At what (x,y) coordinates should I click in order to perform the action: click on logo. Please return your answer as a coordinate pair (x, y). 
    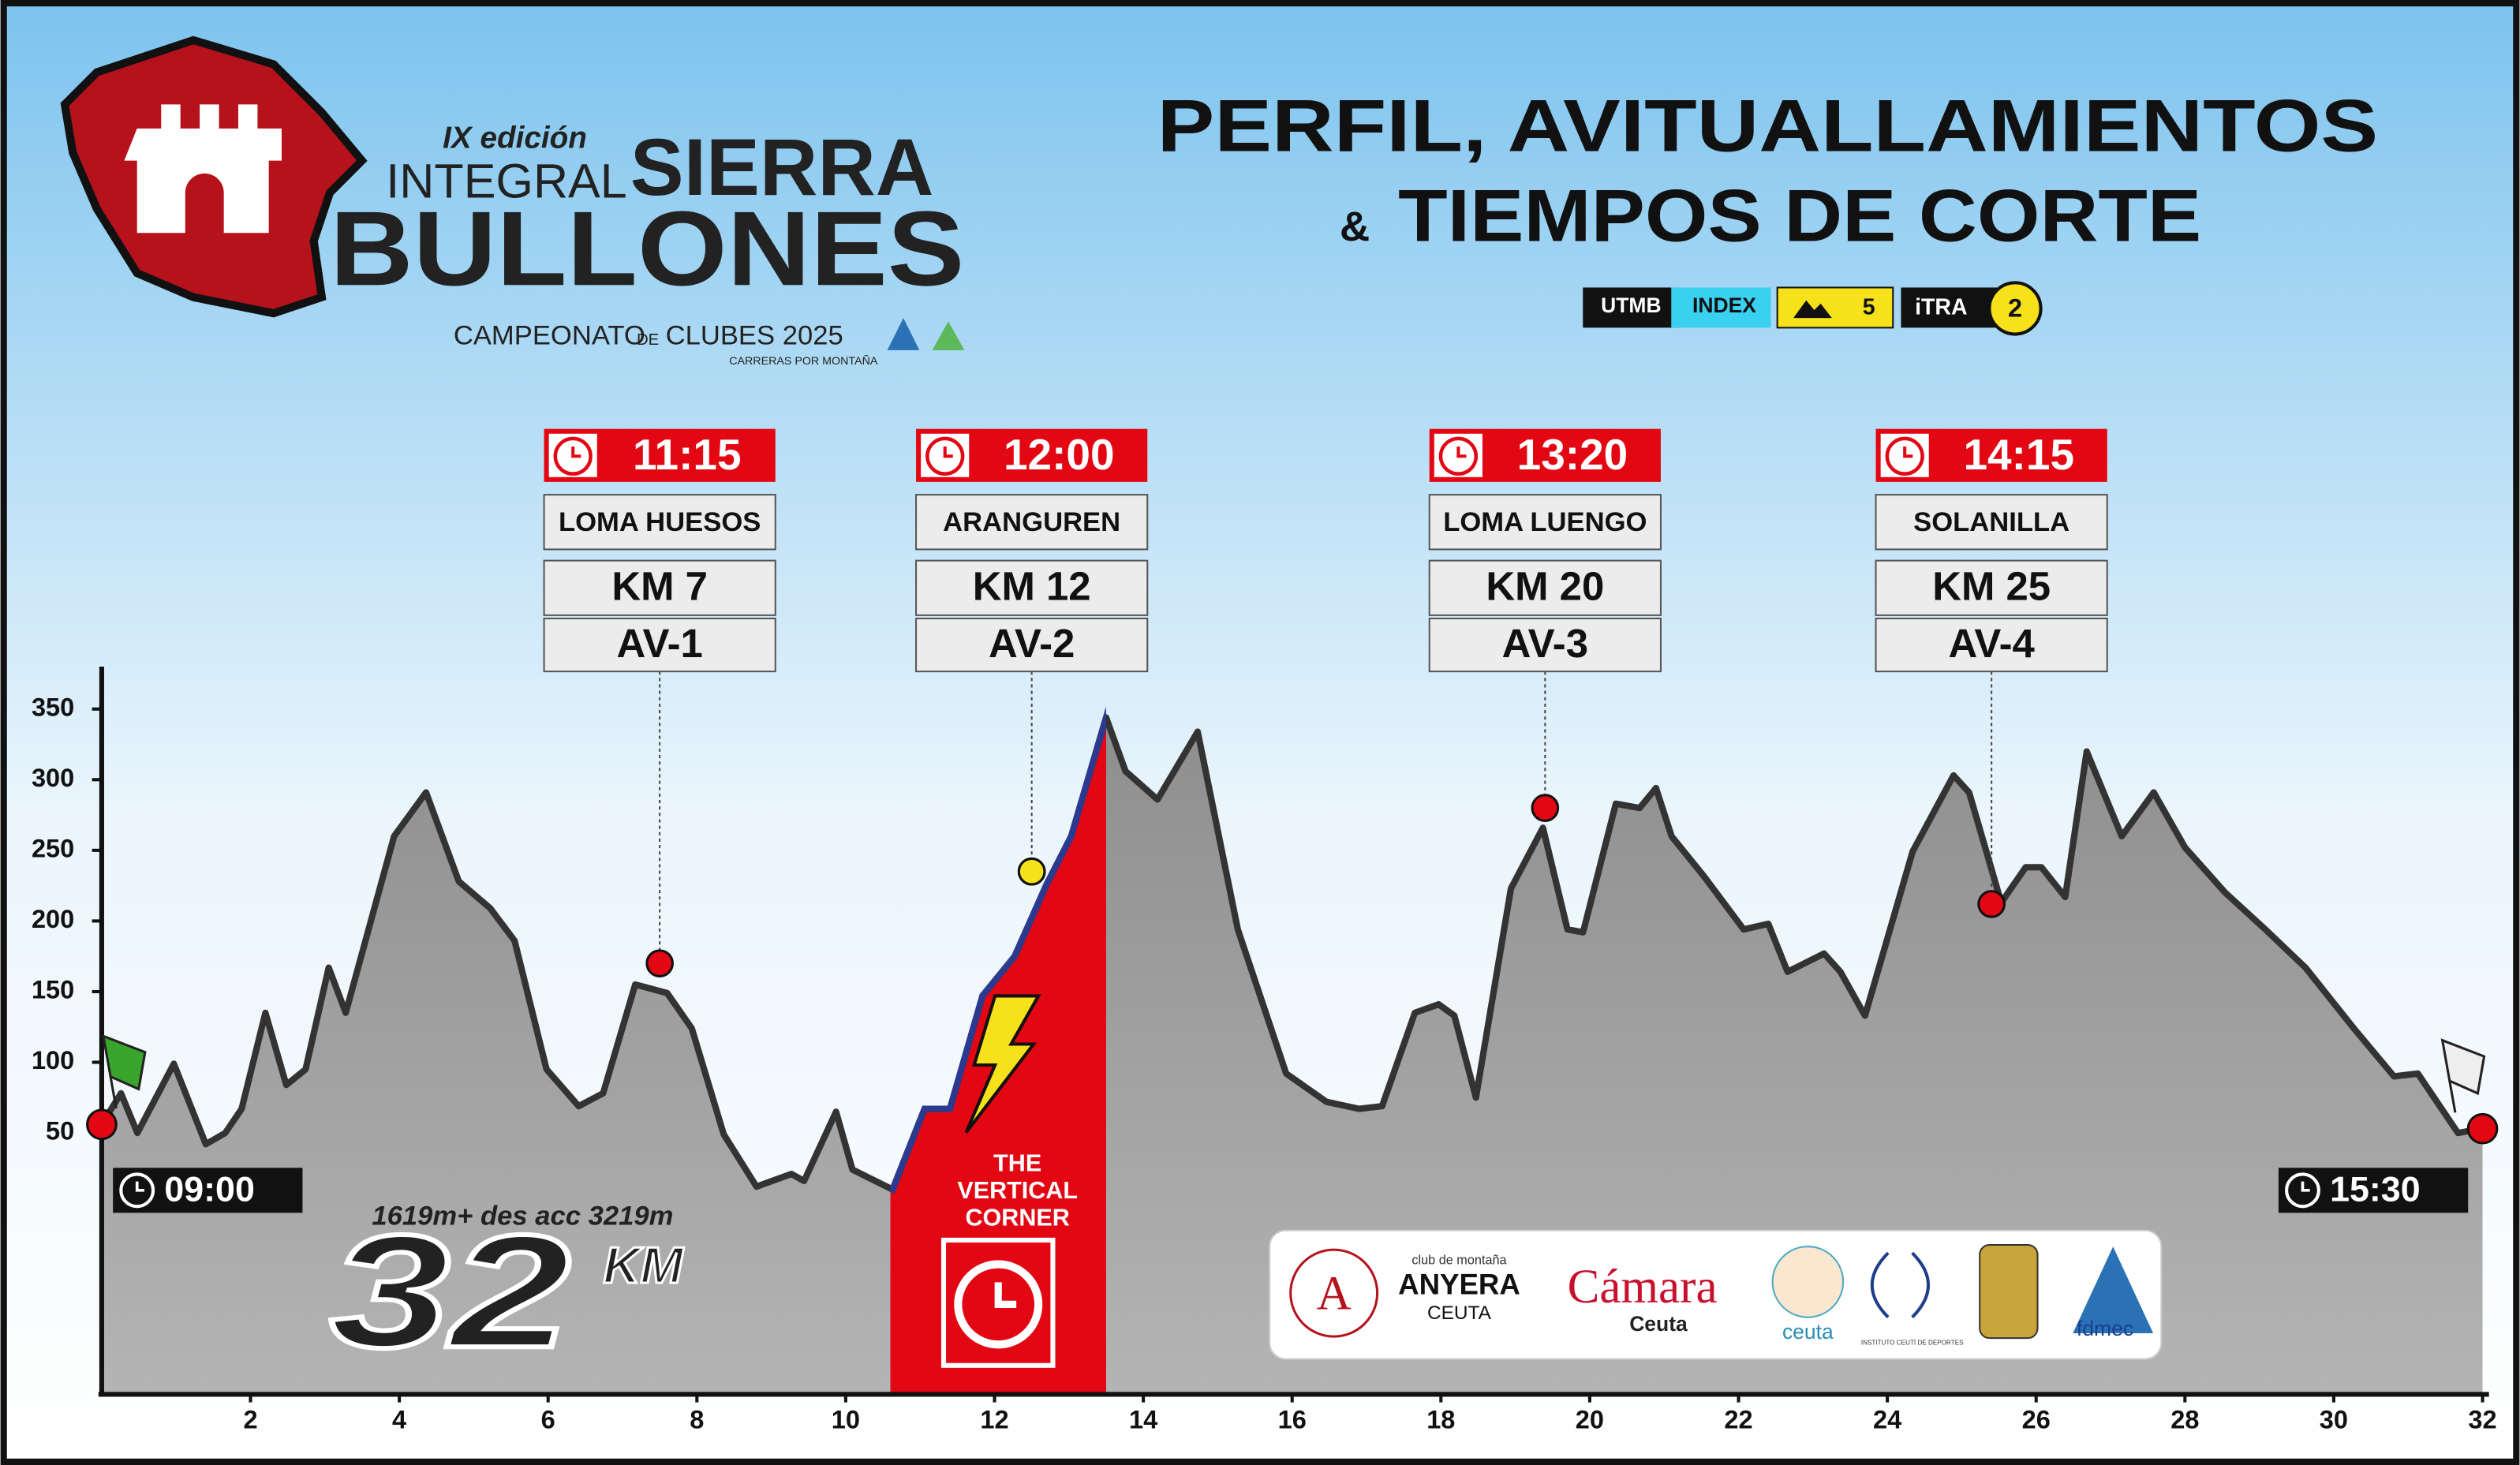
    Looking at the image, I should click on (214, 177).